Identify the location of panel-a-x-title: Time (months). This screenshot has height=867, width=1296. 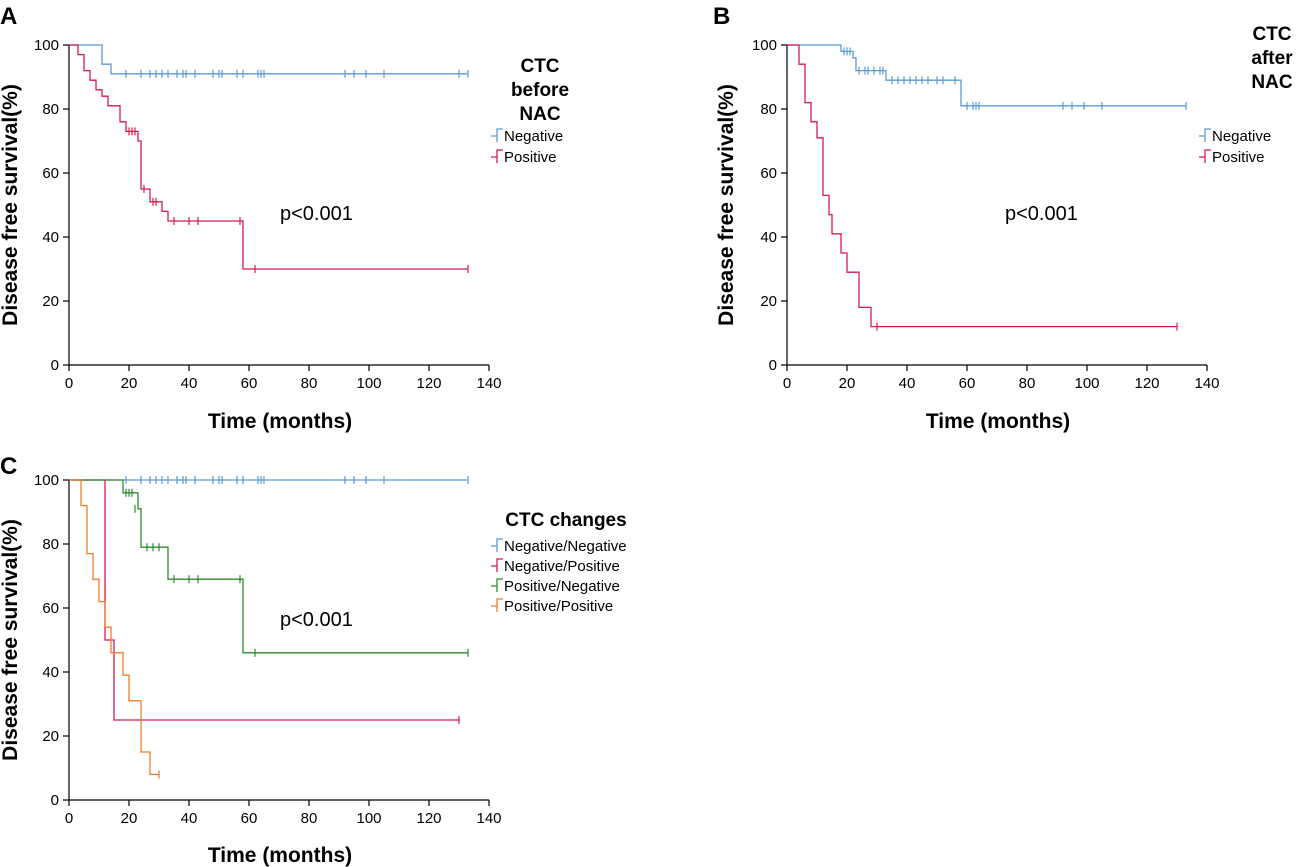
(280, 421).